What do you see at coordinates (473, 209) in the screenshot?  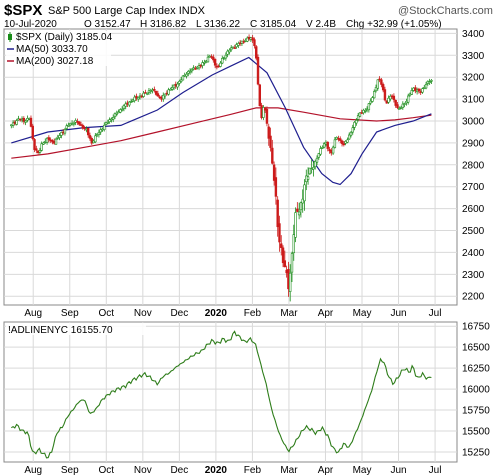 I see `price-y-tick-label: 2600` at bounding box center [473, 209].